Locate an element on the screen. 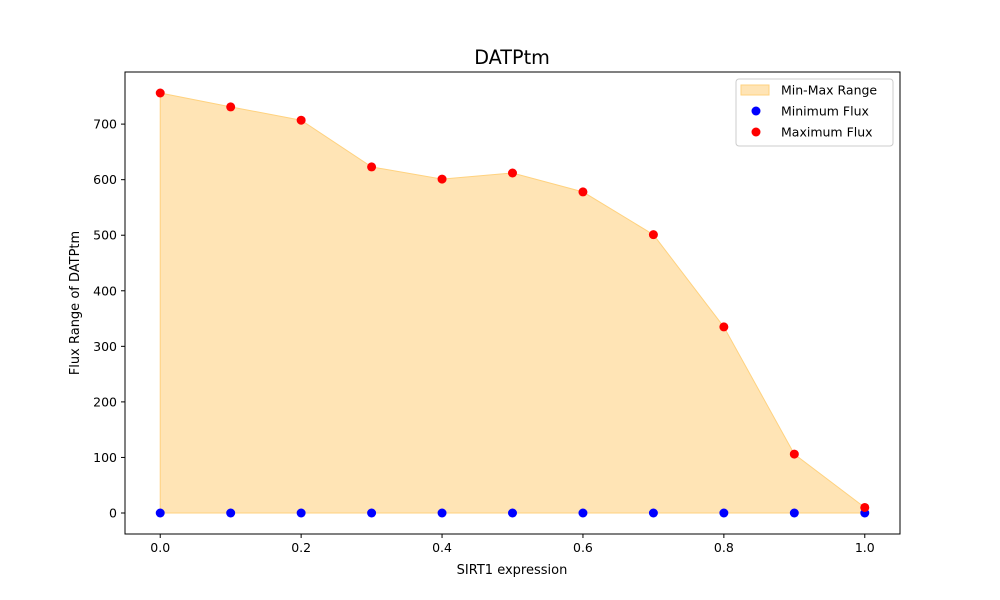  y-tick-label: 700 is located at coordinates (105, 124).